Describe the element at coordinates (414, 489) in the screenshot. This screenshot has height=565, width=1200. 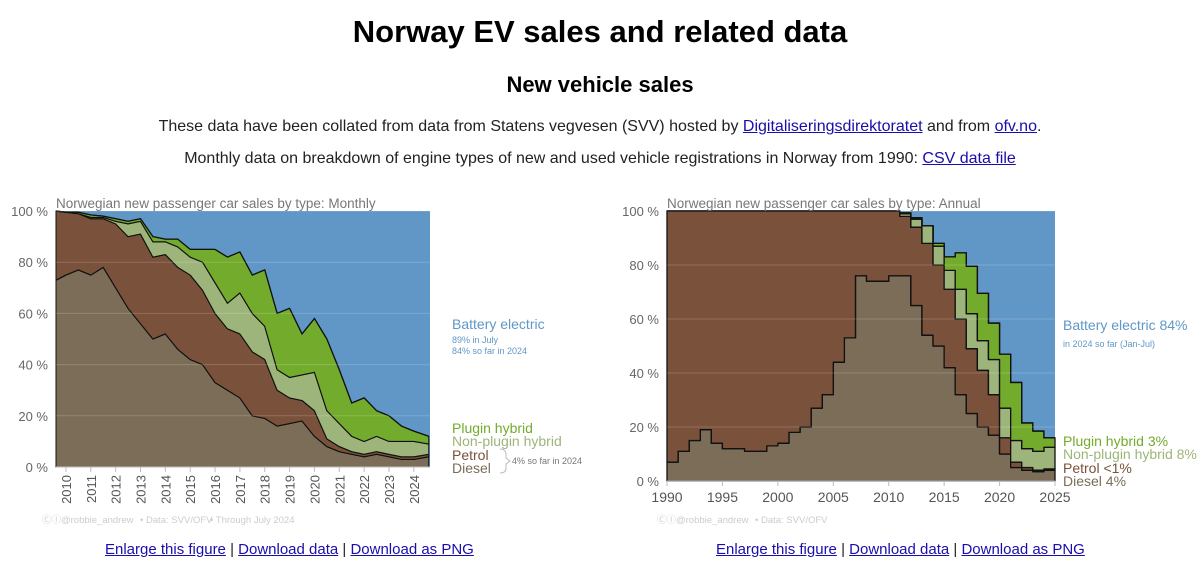
I see `x-tick-label: 2024` at that location.